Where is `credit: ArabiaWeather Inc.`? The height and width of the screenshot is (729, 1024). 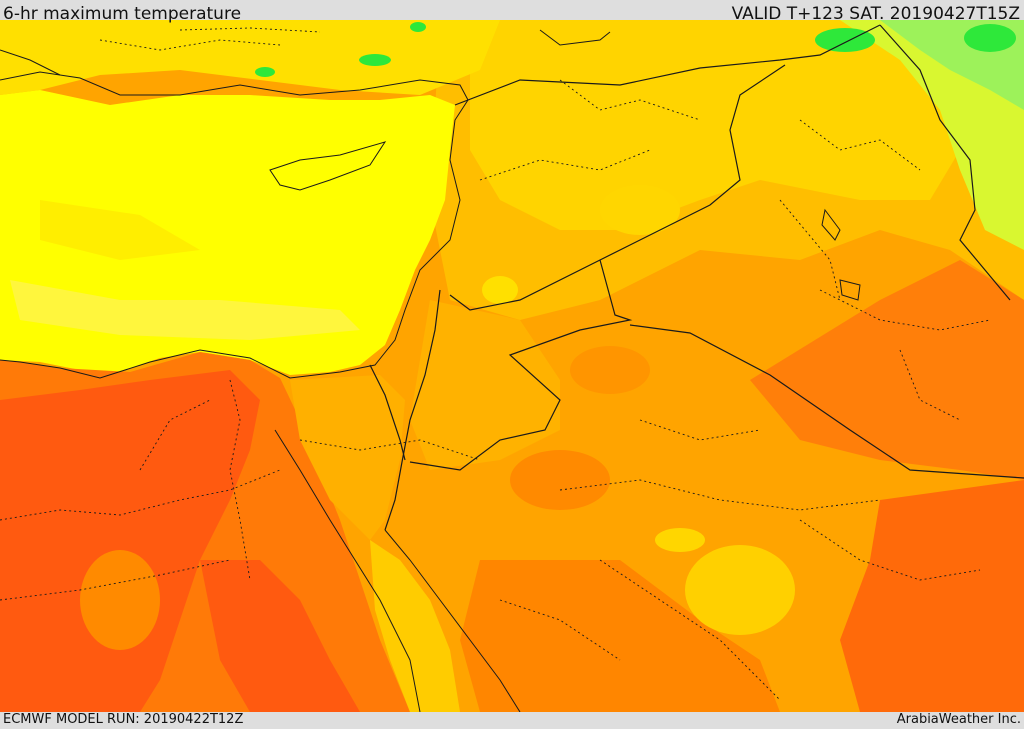 credit: ArabiaWeather Inc. is located at coordinates (958, 719).